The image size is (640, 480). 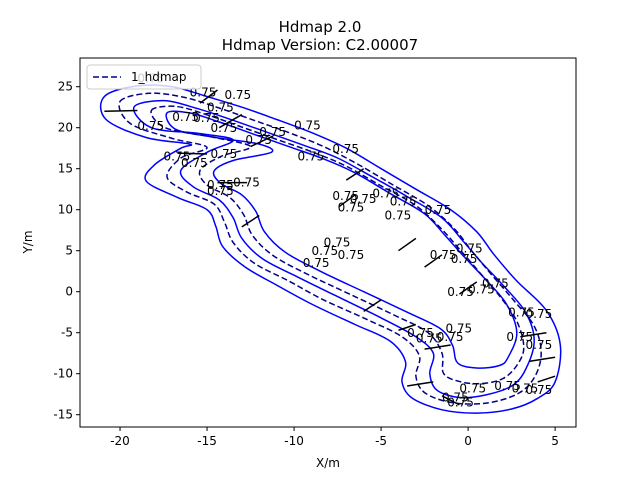 What do you see at coordinates (237, 95) in the screenshot?
I see `lane-width-label-2: 0.75` at bounding box center [237, 95].